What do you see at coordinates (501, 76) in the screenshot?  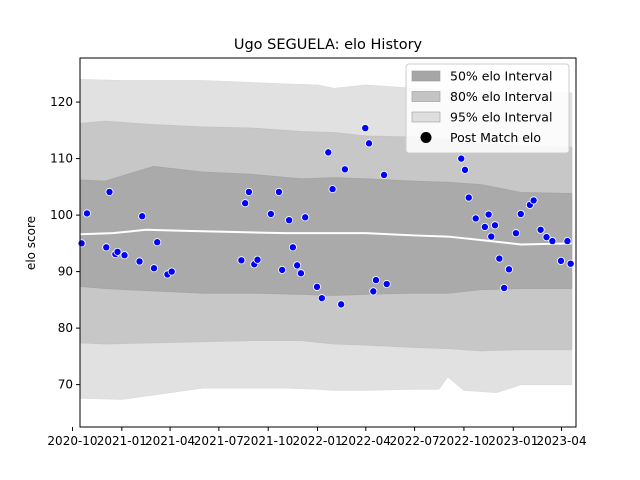 I see `legend-label: 50% elo Interval` at bounding box center [501, 76].